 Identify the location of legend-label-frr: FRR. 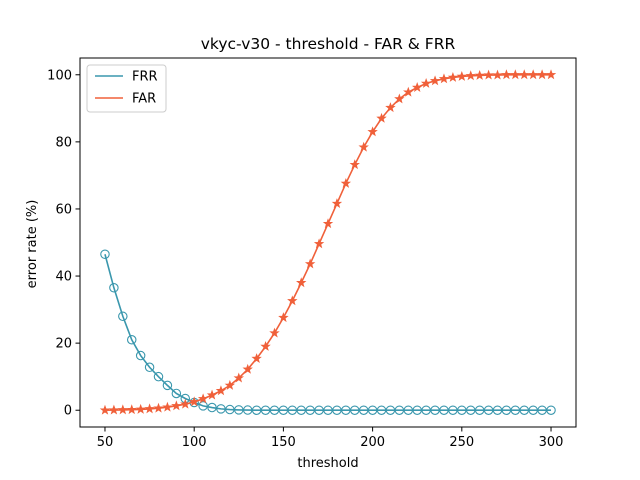
(145, 77).